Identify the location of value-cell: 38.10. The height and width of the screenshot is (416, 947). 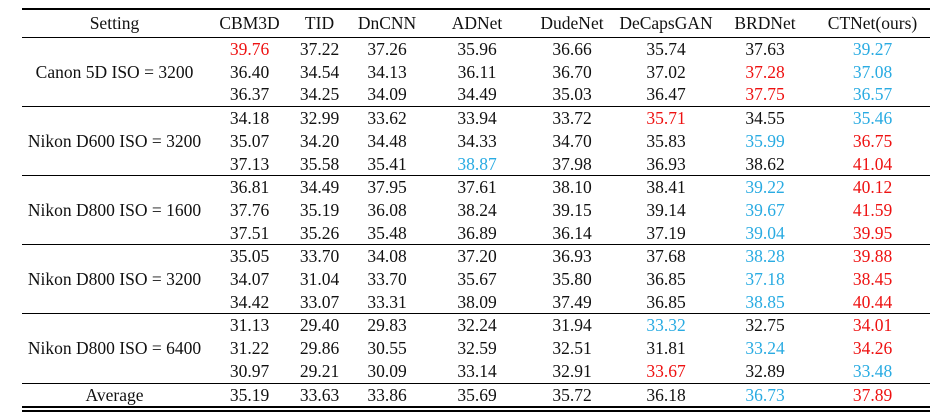
(572, 187).